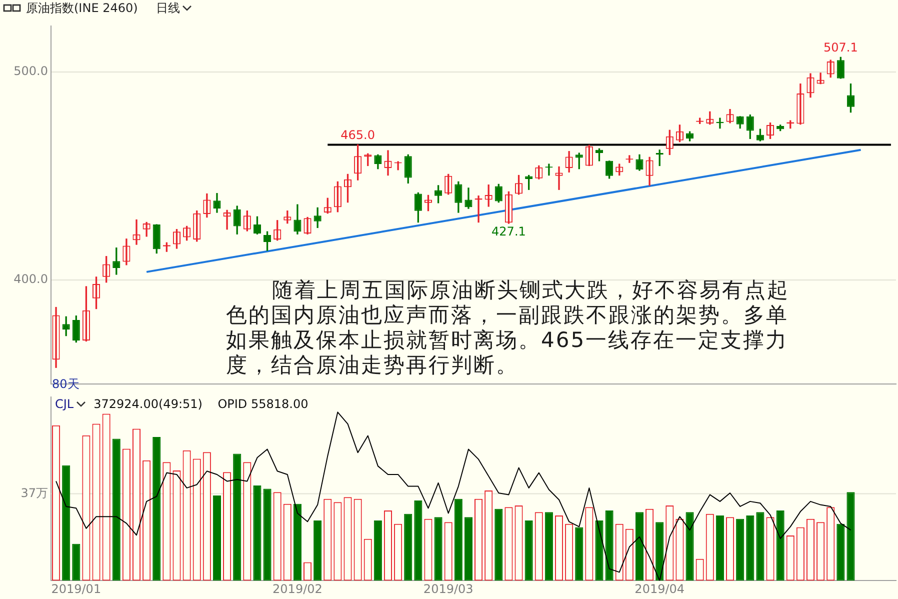 This screenshot has width=898, height=599. I want to click on x-tick-label: 2019/02, so click(297, 589).